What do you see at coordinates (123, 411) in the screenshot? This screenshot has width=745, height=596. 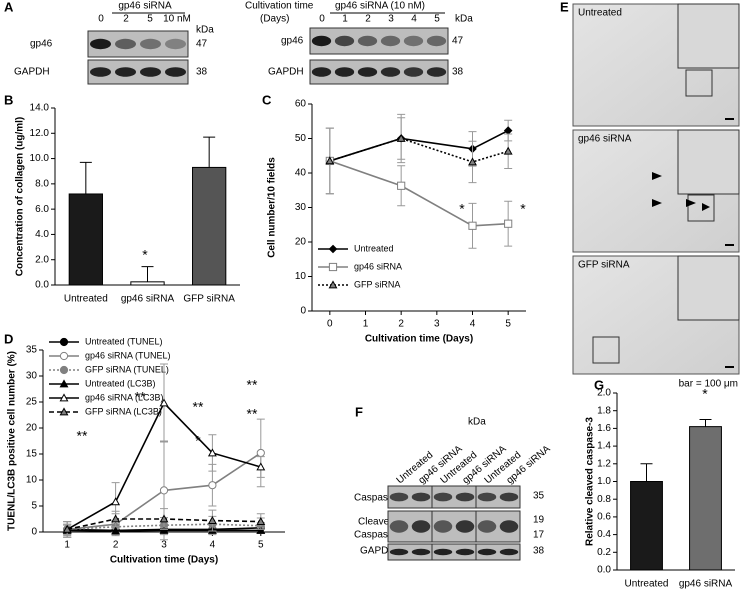 I see `legend-label: GFP siRNA (LC3B)` at bounding box center [123, 411].